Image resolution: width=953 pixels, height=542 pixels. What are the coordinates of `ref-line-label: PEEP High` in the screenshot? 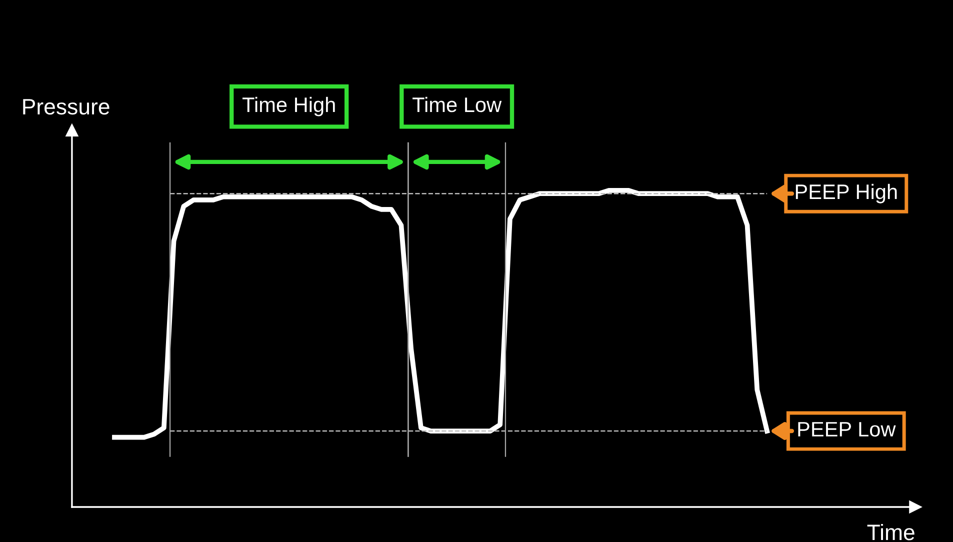 It's located at (846, 194).